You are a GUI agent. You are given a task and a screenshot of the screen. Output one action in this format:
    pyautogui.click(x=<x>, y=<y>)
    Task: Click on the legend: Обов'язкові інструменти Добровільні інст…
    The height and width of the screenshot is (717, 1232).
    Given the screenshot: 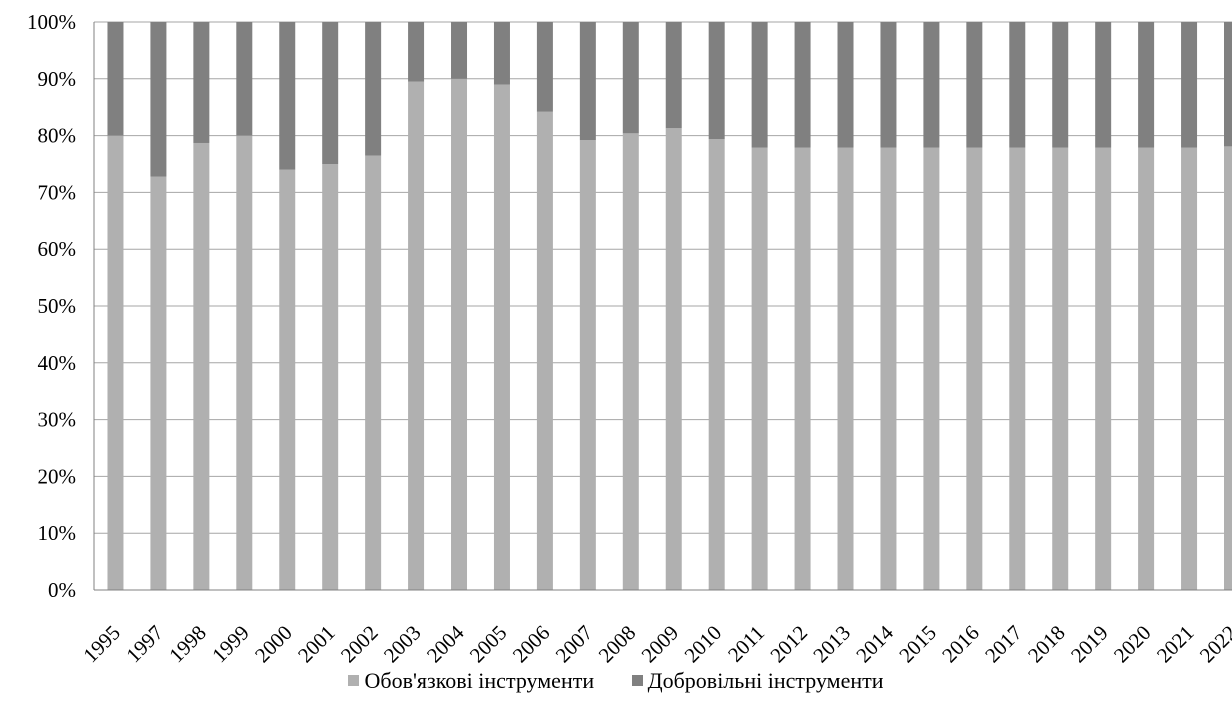 What is the action you would take?
    pyautogui.click(x=616, y=680)
    